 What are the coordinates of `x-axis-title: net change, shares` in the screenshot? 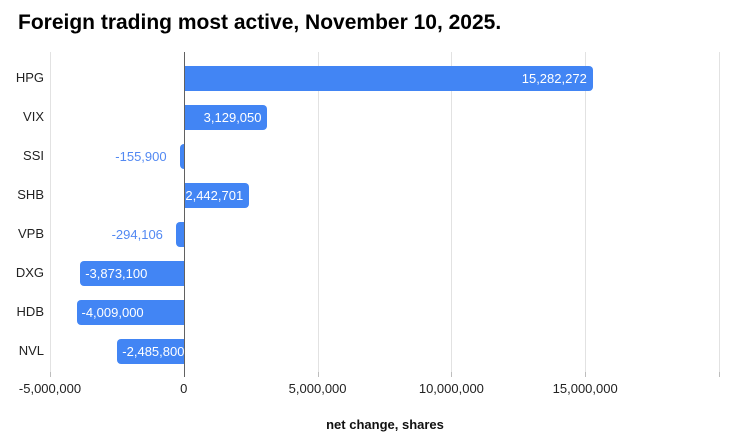 It's located at (385, 424).